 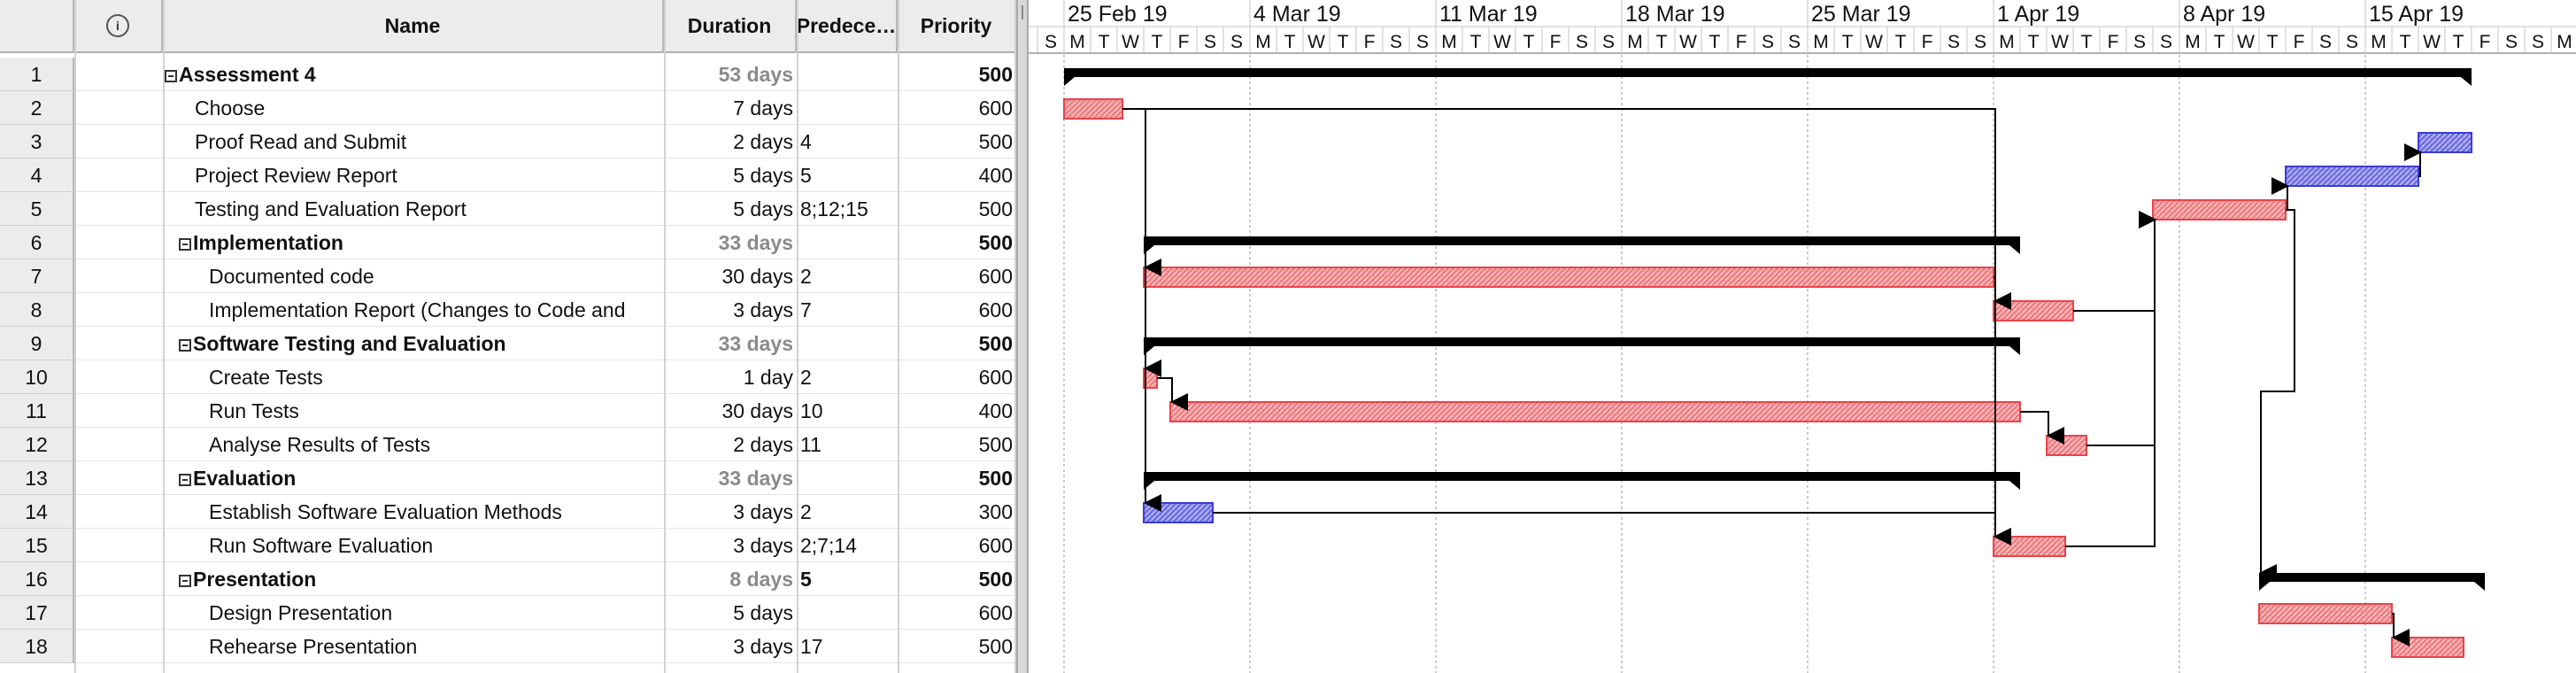 What do you see at coordinates (37, 546) in the screenshot?
I see `row-number: 15` at bounding box center [37, 546].